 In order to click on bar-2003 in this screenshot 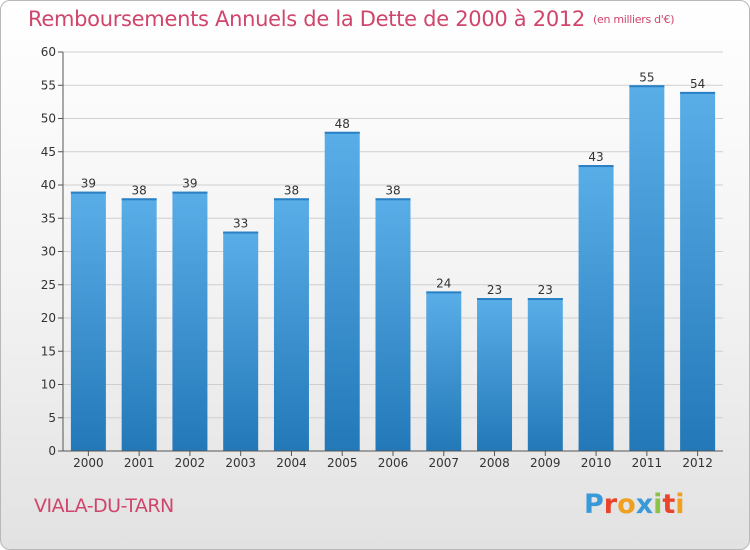, I will do `click(241, 341)`.